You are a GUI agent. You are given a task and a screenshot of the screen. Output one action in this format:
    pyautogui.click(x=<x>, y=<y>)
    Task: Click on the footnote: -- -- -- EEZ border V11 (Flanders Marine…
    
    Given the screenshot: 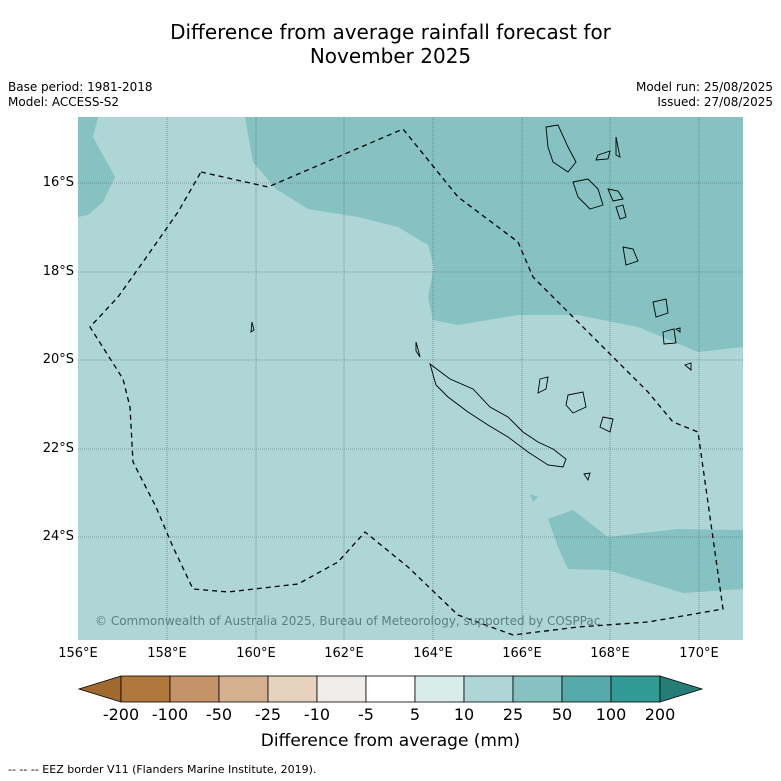 What is the action you would take?
    pyautogui.click(x=162, y=769)
    